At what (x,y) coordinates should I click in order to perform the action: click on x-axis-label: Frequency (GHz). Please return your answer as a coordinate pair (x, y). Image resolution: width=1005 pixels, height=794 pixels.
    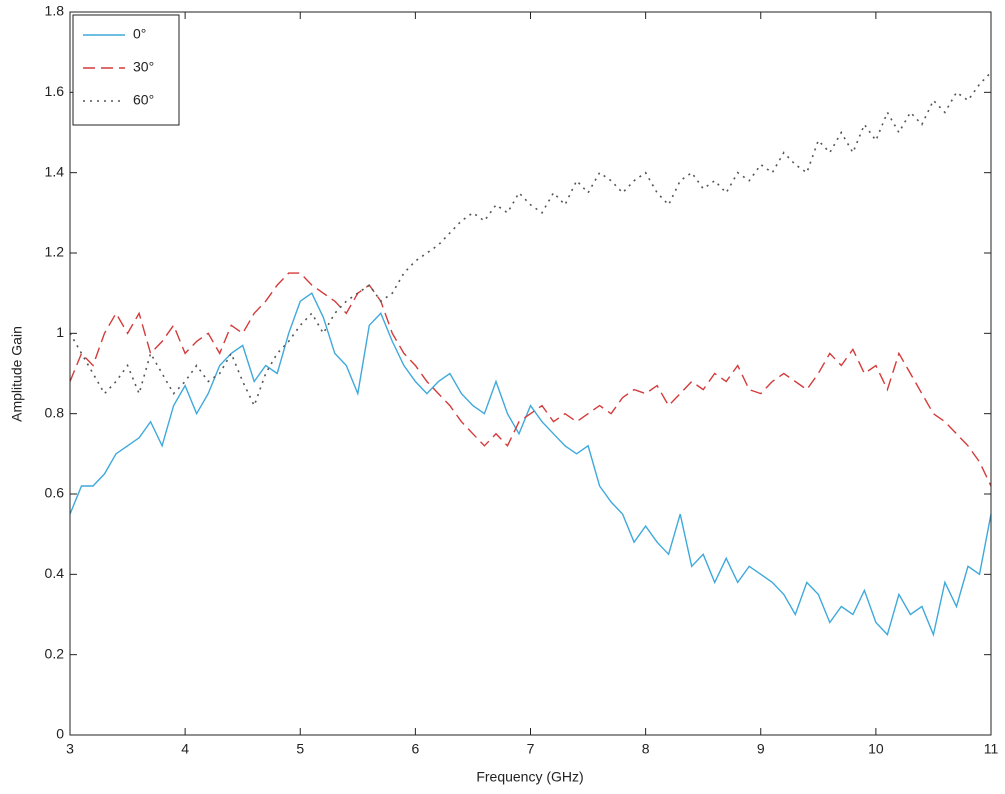
    Looking at the image, I should click on (529, 777).